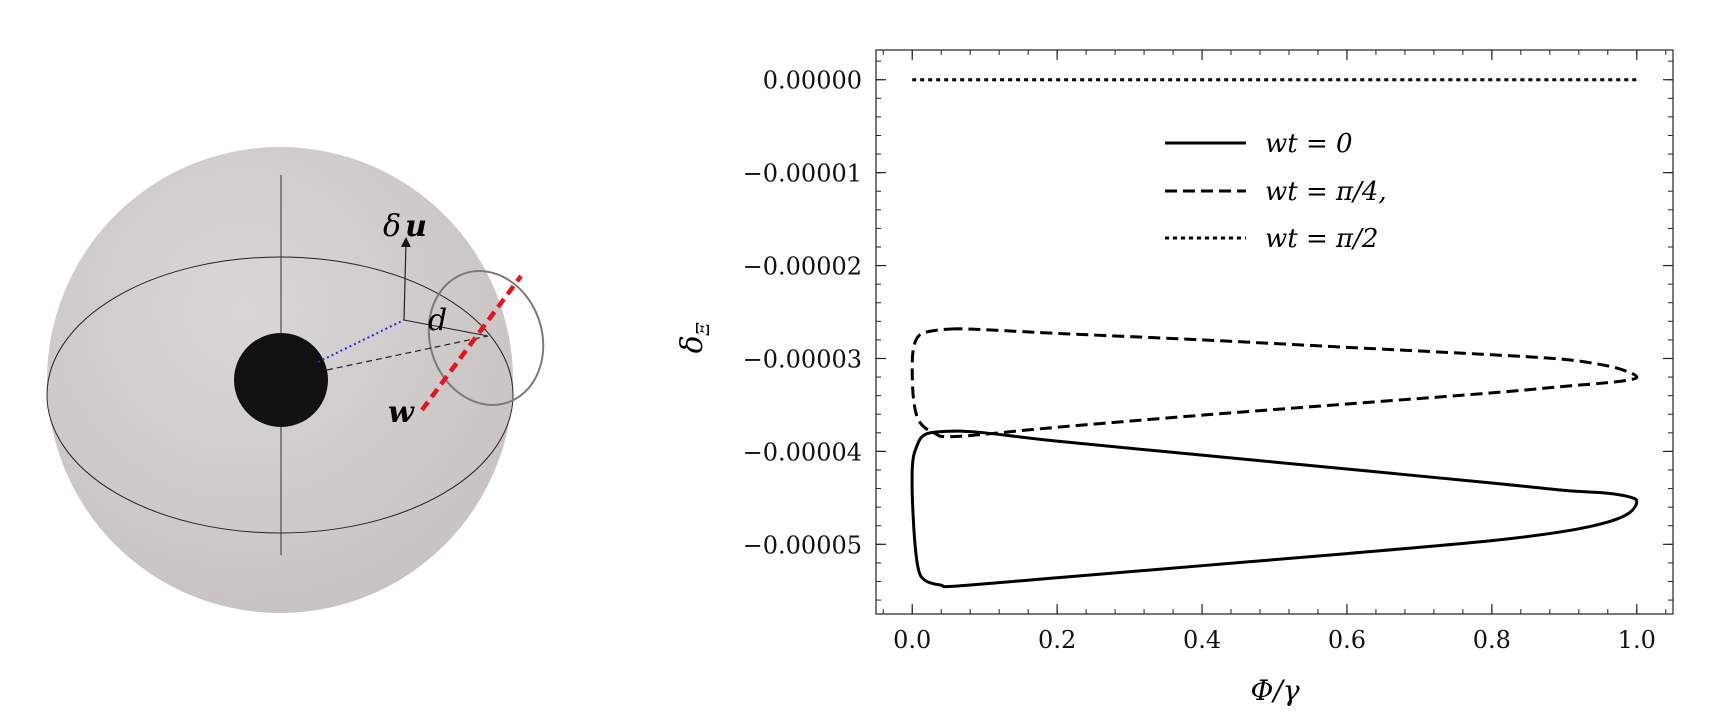 The image size is (1721, 715). What do you see at coordinates (405, 279) in the screenshot?
I see `delta-u-arrow` at bounding box center [405, 279].